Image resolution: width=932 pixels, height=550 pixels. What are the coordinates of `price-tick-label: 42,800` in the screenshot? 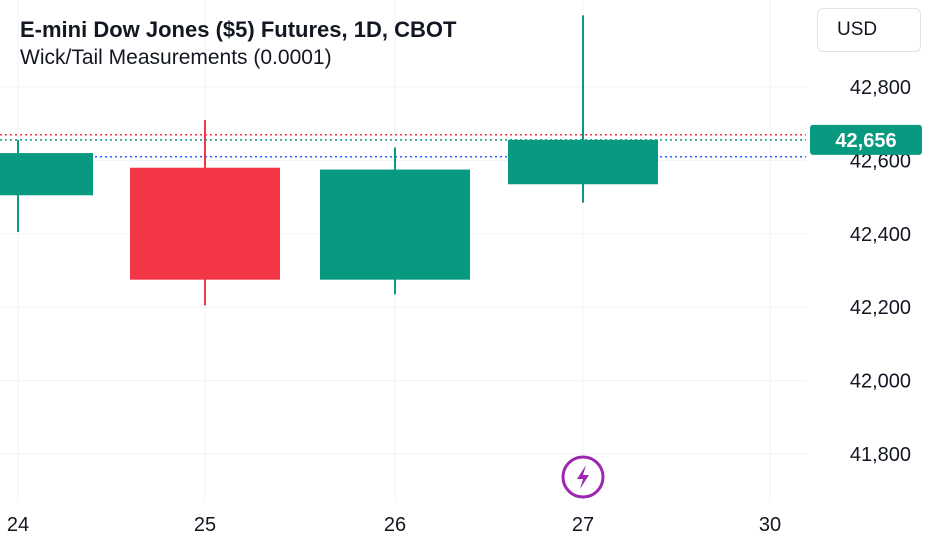 It's located at (880, 88).